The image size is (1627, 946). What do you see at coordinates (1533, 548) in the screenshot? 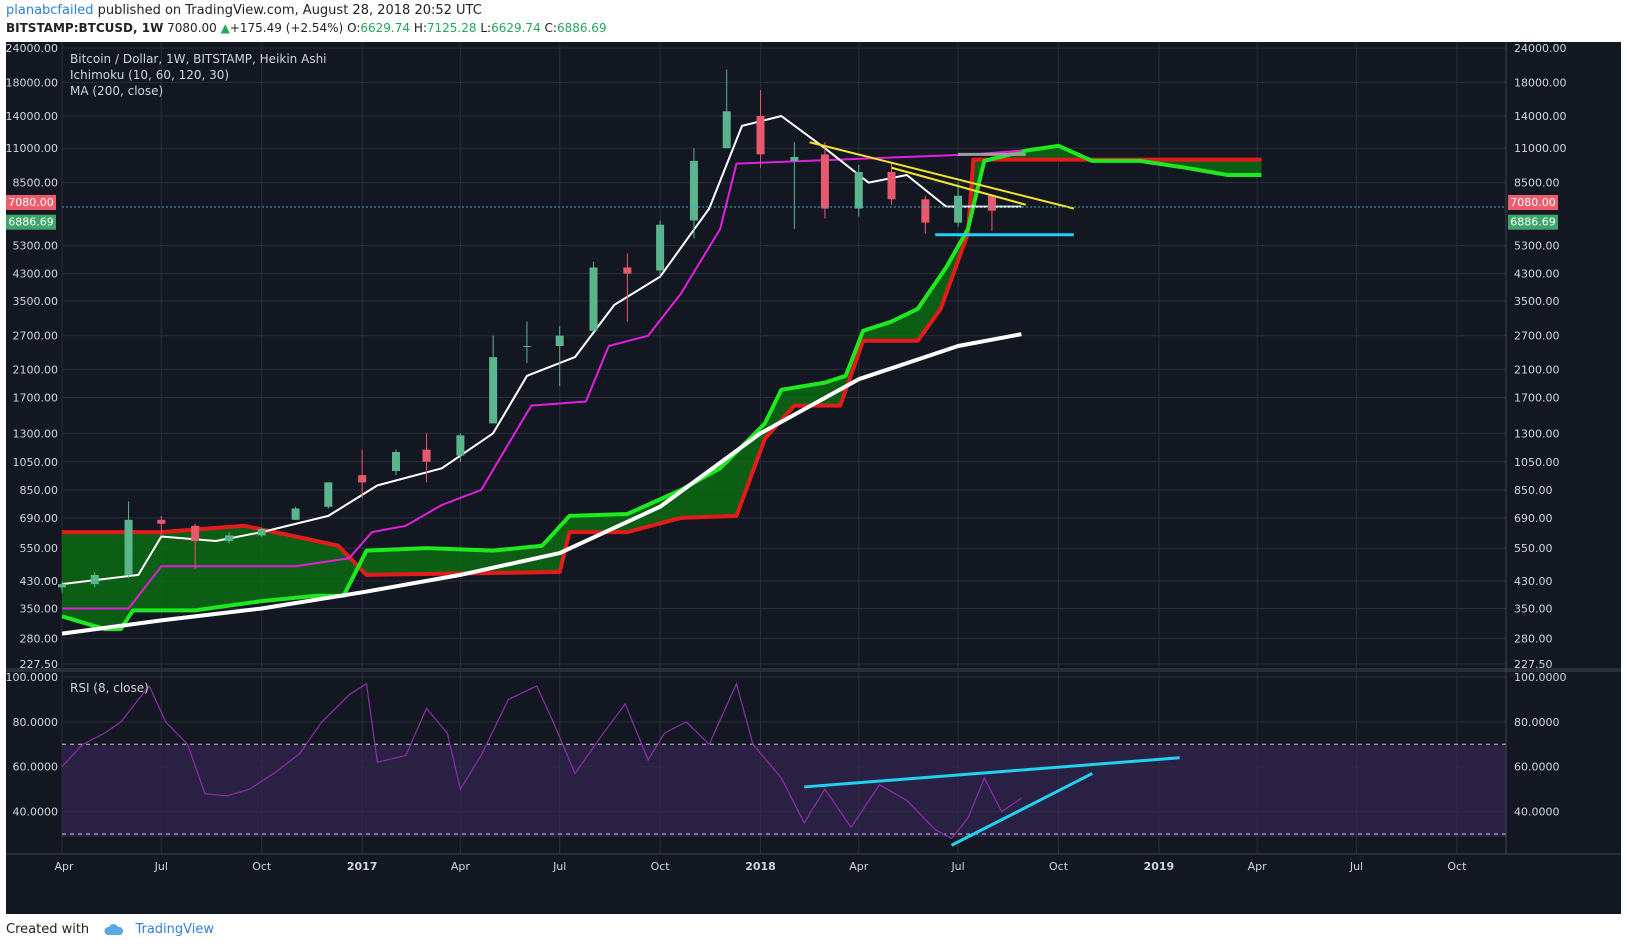
I see `y-tick-label-right: 550.00` at bounding box center [1533, 548].